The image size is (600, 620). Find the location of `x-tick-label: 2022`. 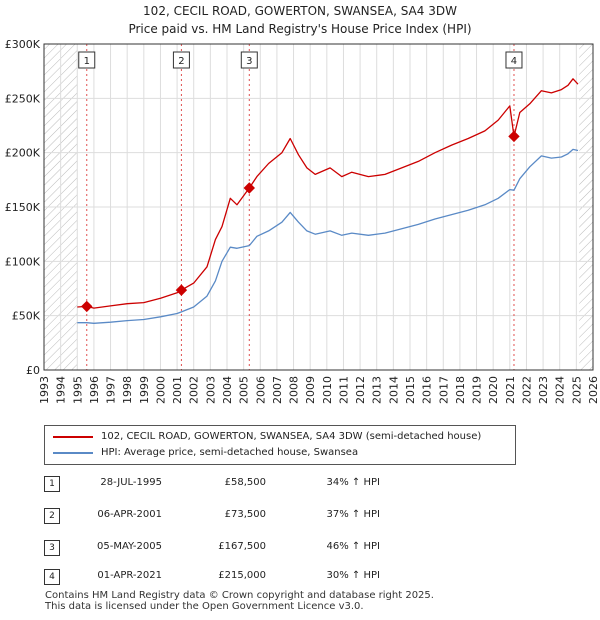

x-tick-label: 2022 is located at coordinates (526, 390).